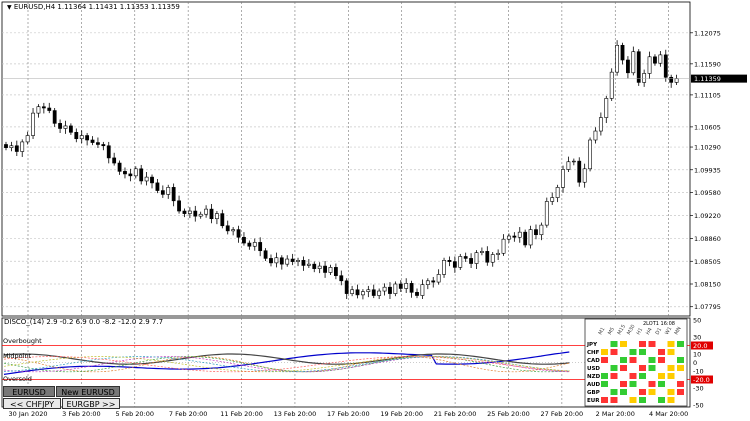 This screenshot has width=750, height=421. Describe the element at coordinates (707, 33) in the screenshot. I see `price-label: 1.12075` at that location.